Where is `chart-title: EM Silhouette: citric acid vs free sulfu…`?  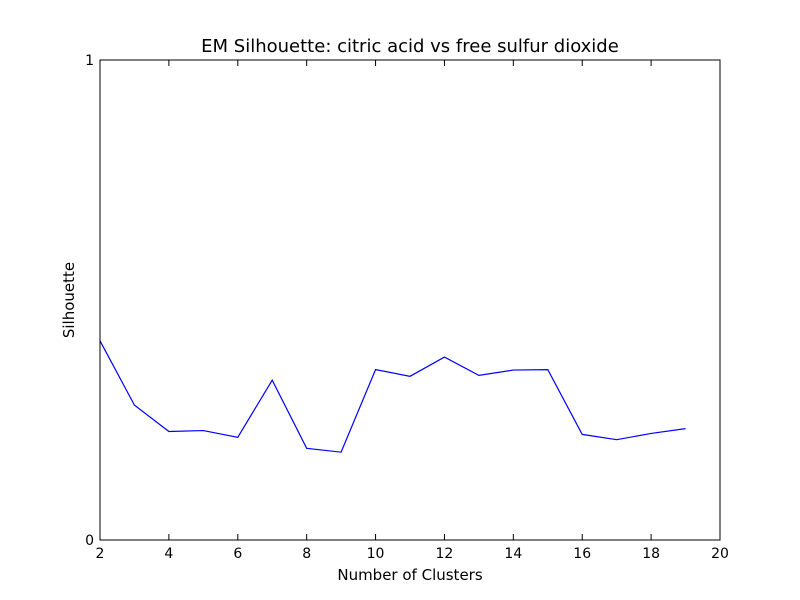
chart-title: EM Silhouette: citric acid vs free sulfu… is located at coordinates (410, 46).